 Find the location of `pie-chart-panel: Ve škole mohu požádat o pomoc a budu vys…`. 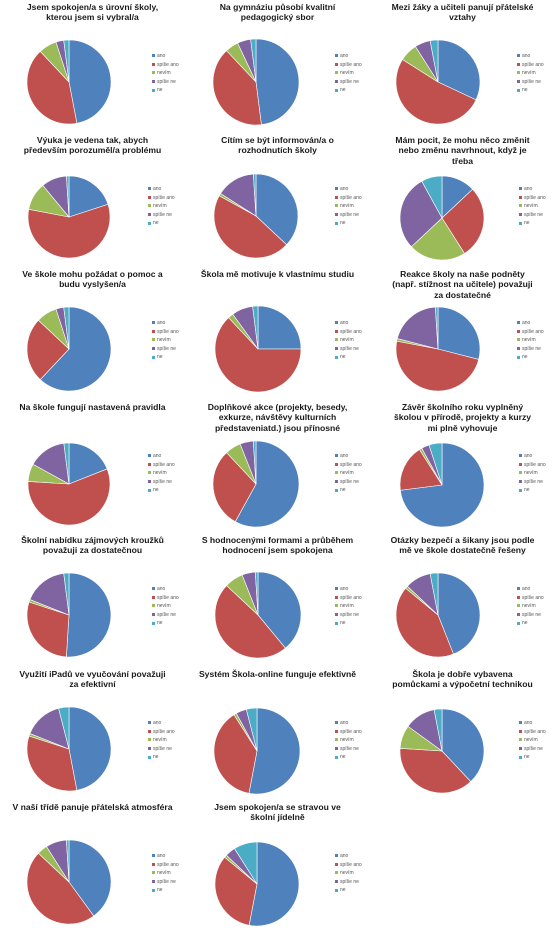

pie-chart-panel: Ve škole mohu požádat o pomoc a budu vys… is located at coordinates (92, 333).